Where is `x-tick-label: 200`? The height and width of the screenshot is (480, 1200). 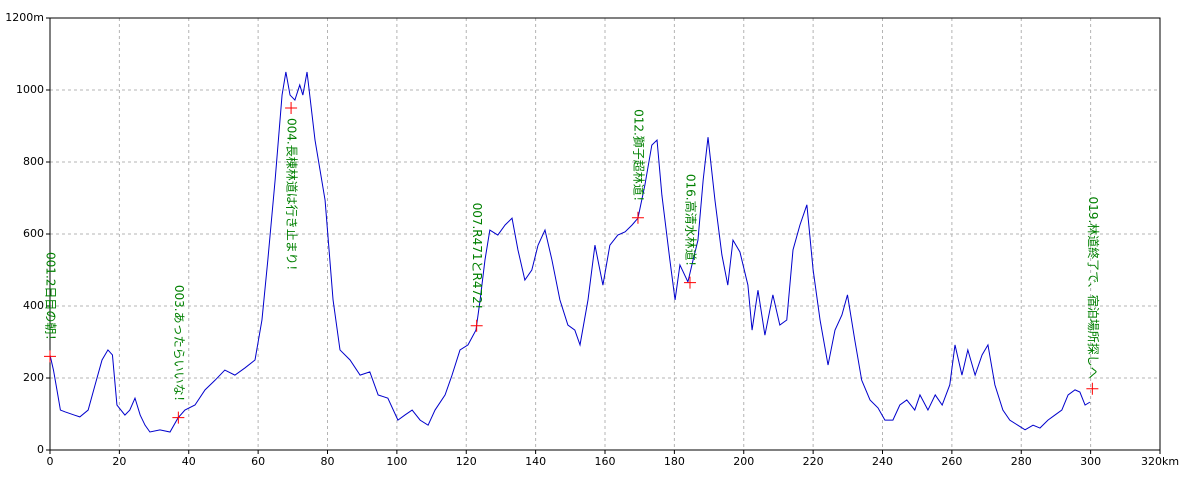 x-tick-label: 200 is located at coordinates (743, 461).